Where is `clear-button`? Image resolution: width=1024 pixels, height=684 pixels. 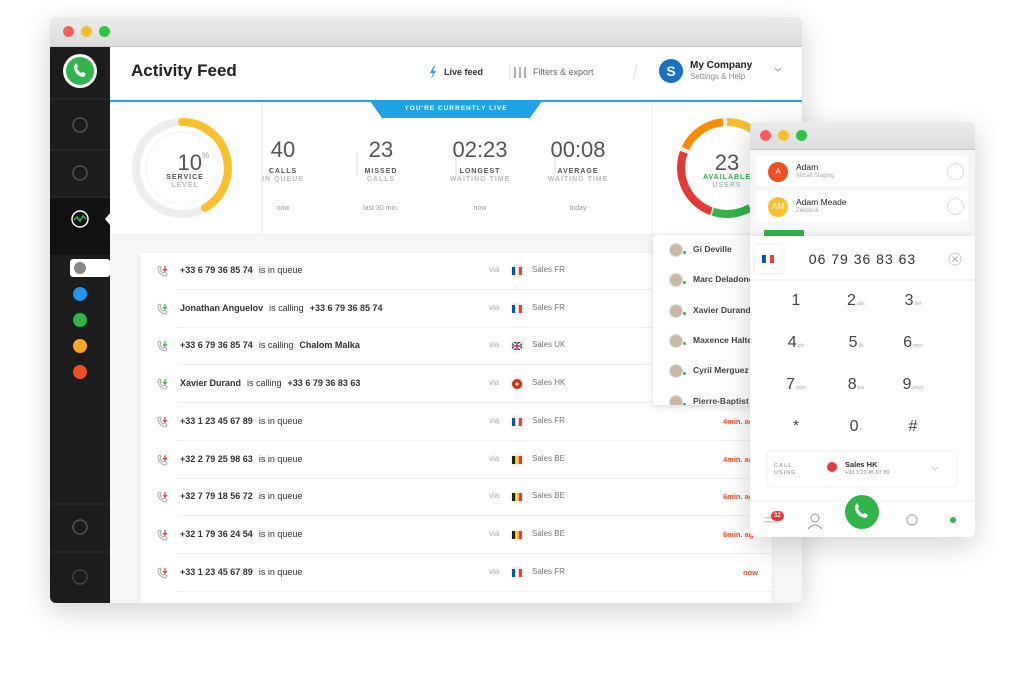
clear-button is located at coordinates (955, 259).